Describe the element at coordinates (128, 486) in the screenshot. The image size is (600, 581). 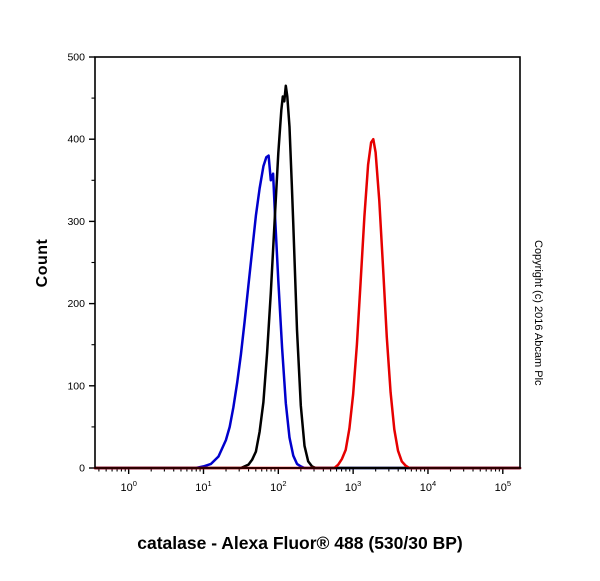
I see `x-tick-label: 10⁰` at that location.